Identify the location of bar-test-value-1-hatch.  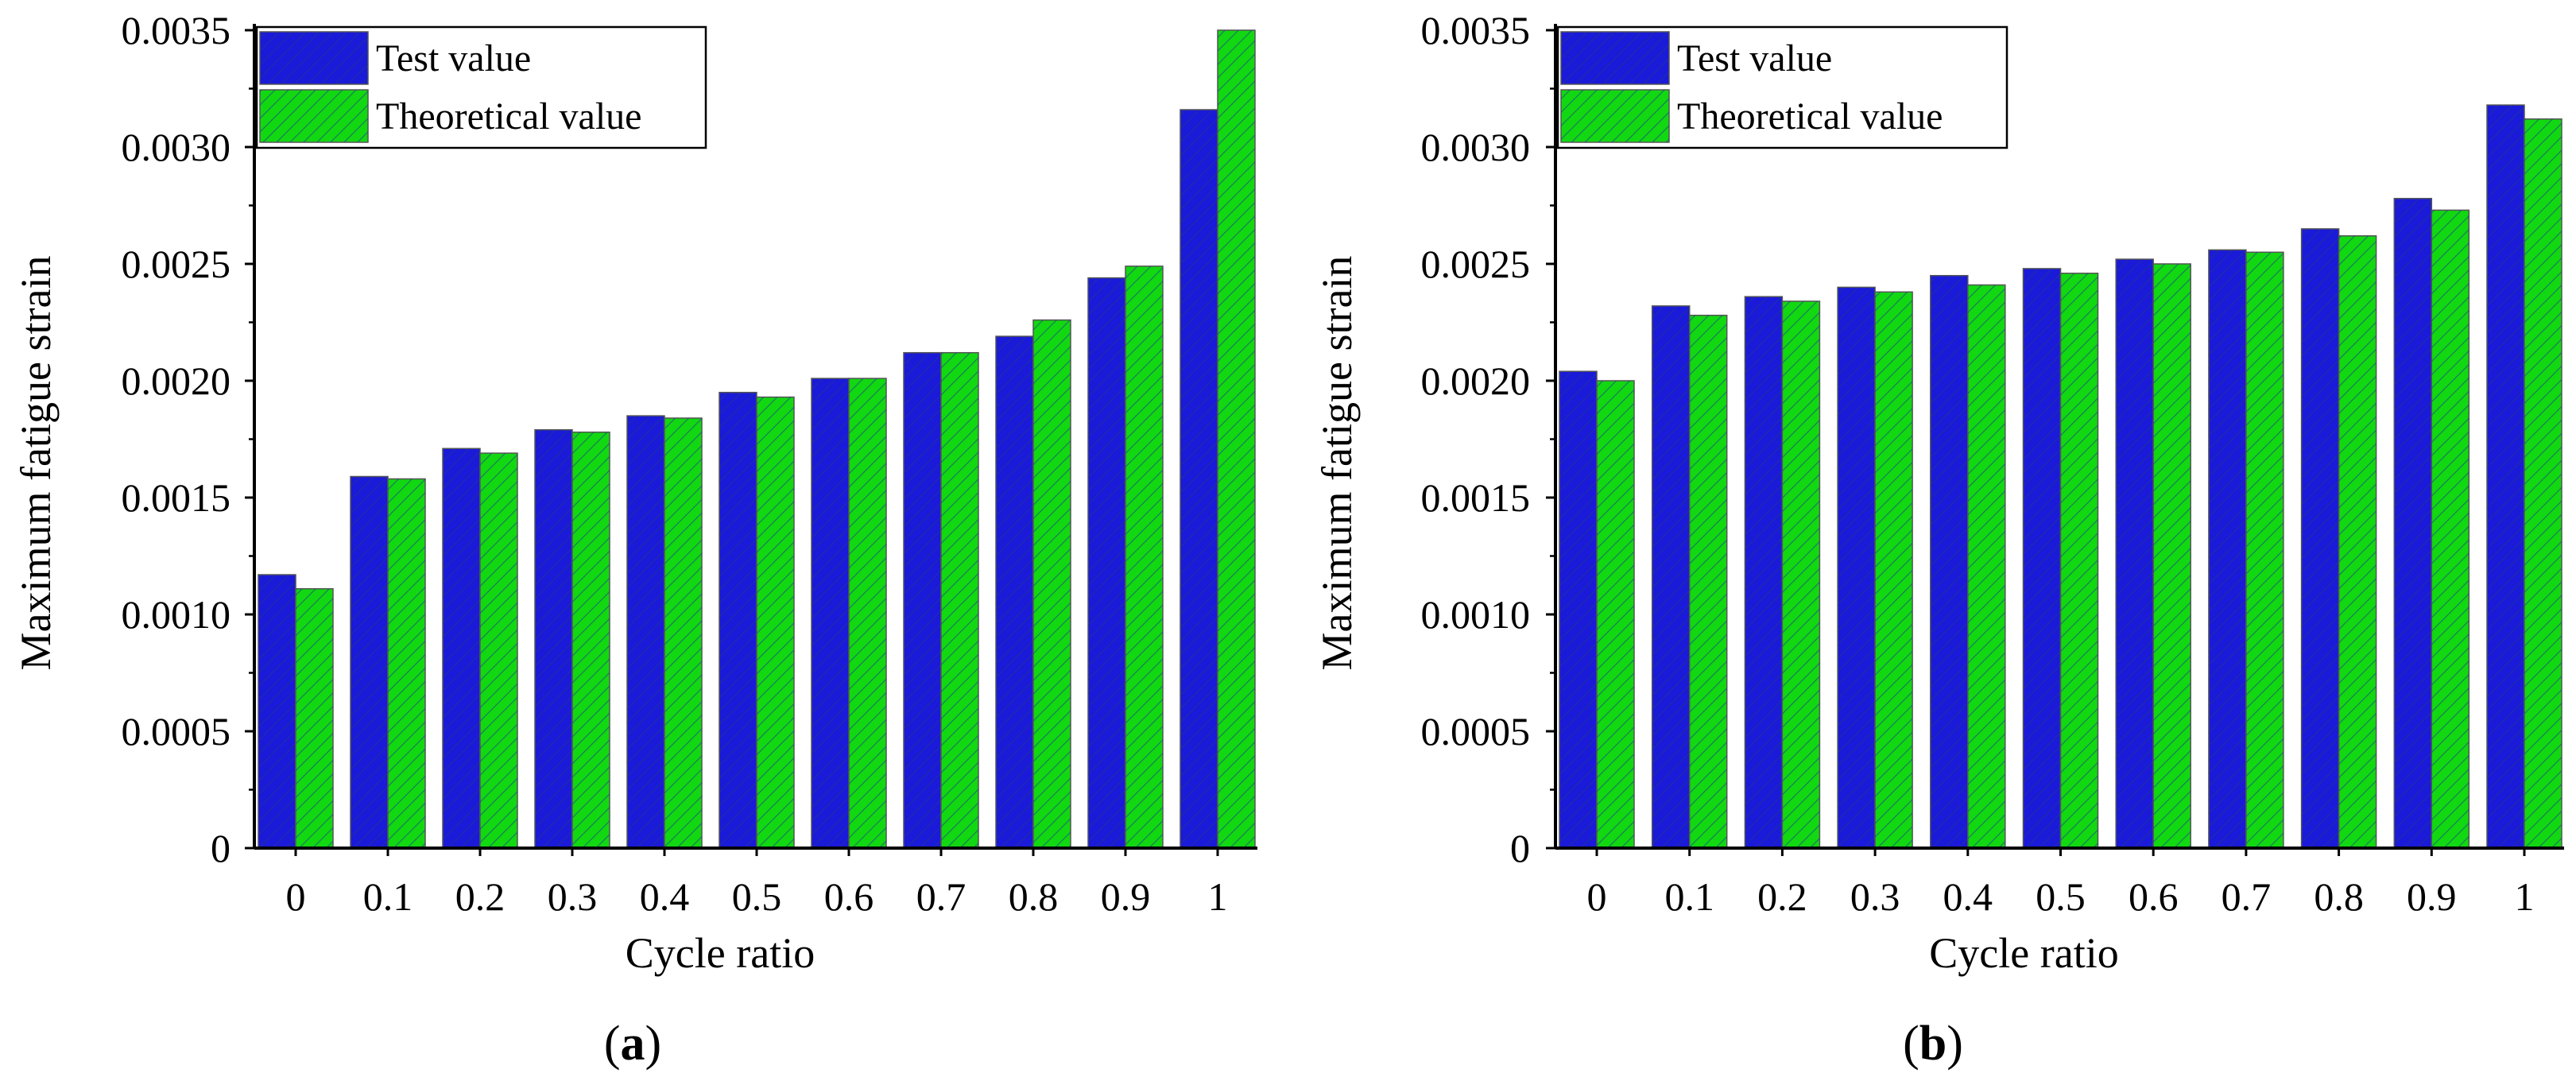
(1671, 576).